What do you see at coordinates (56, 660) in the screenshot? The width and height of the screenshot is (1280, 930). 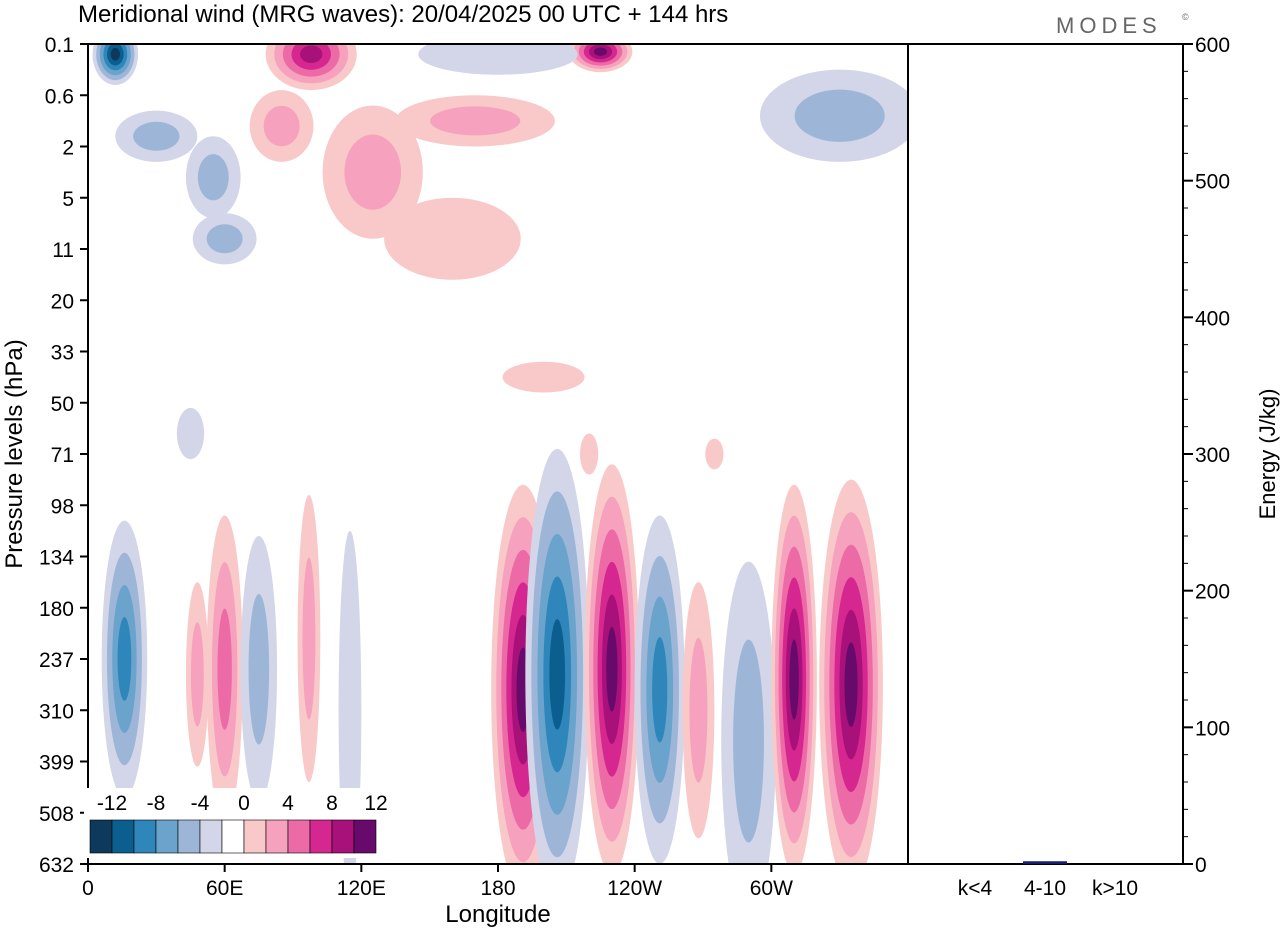 I see `pressure-tick-label: 237` at bounding box center [56, 660].